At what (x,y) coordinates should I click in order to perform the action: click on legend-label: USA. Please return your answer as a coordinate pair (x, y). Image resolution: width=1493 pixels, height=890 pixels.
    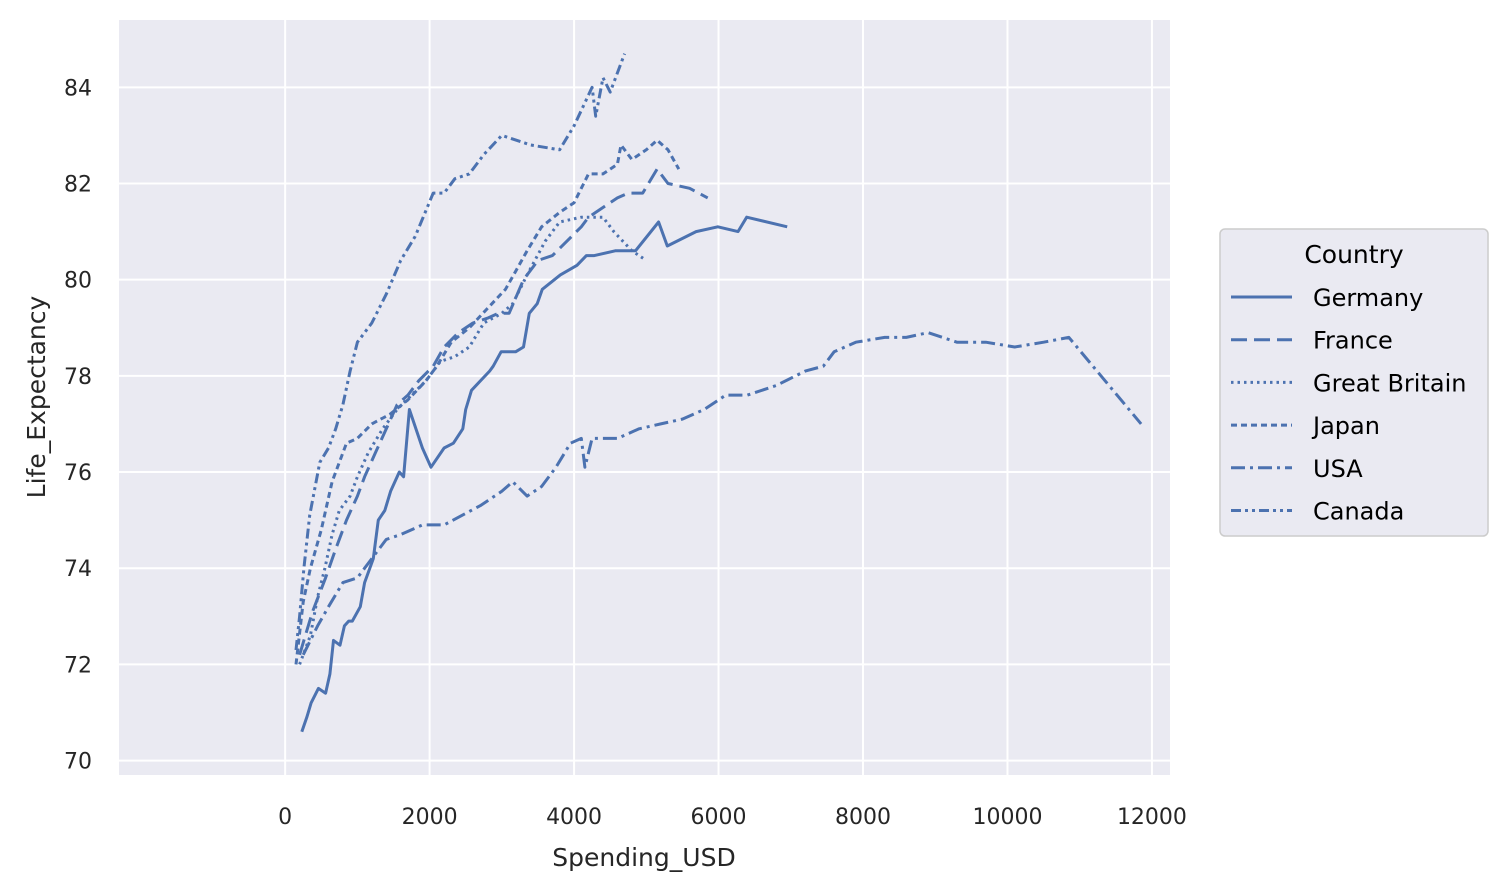
    Looking at the image, I should click on (1338, 469).